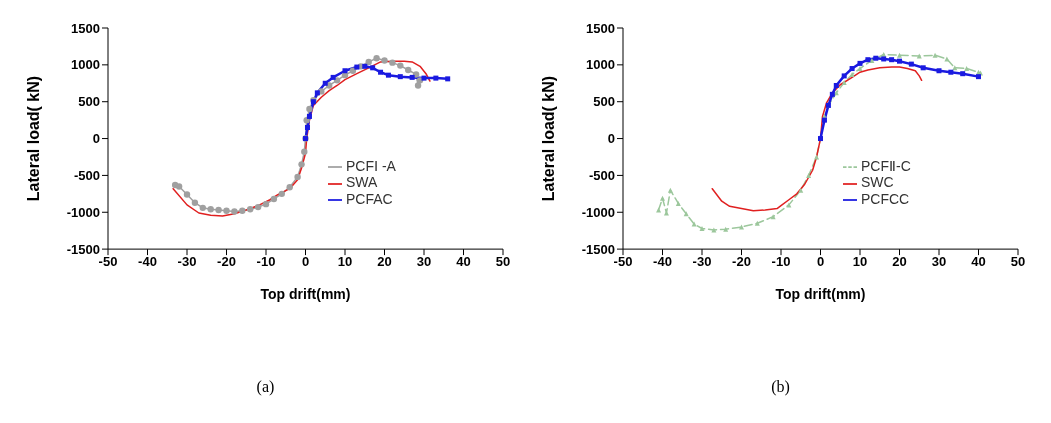 This screenshot has height=423, width=1051. I want to click on legend-label: PCFCC, so click(885, 198).